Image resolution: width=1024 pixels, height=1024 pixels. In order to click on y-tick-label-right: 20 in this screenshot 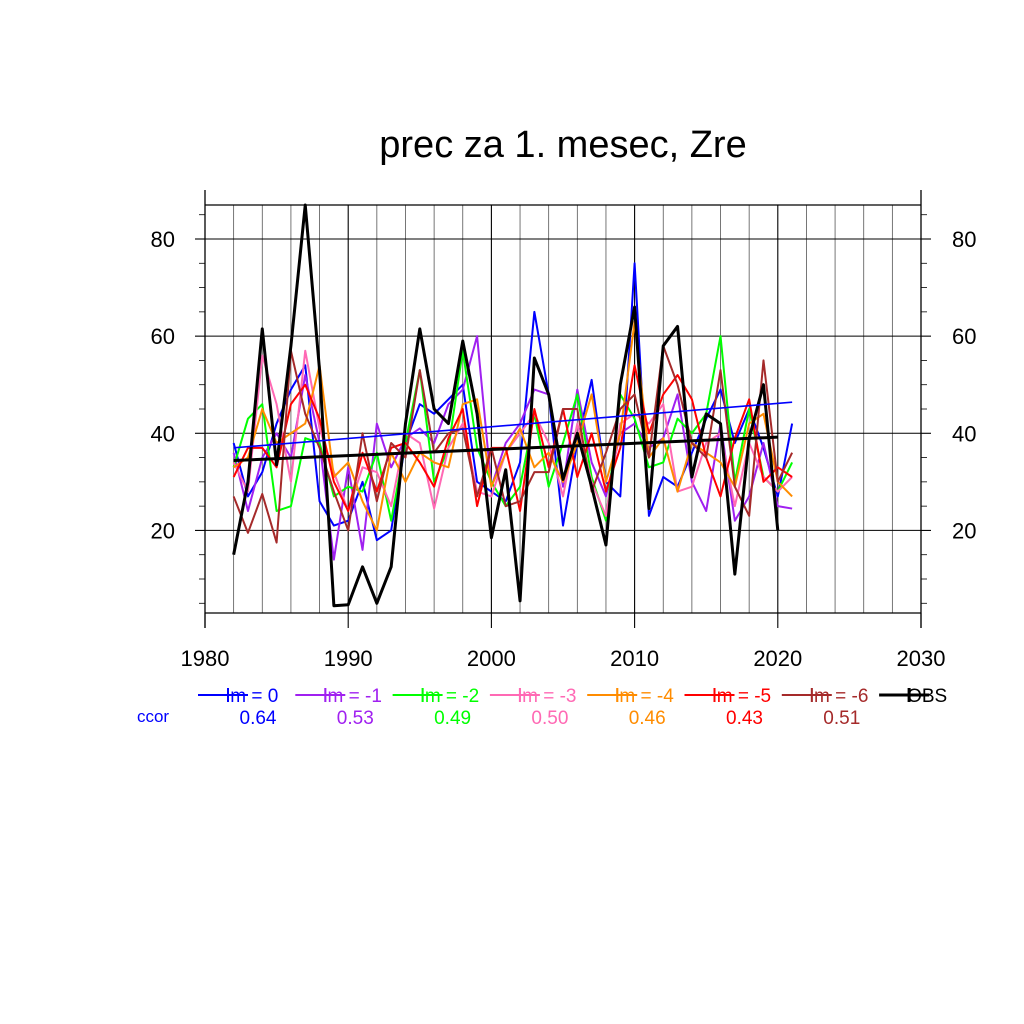, I will do `click(964, 530)`.